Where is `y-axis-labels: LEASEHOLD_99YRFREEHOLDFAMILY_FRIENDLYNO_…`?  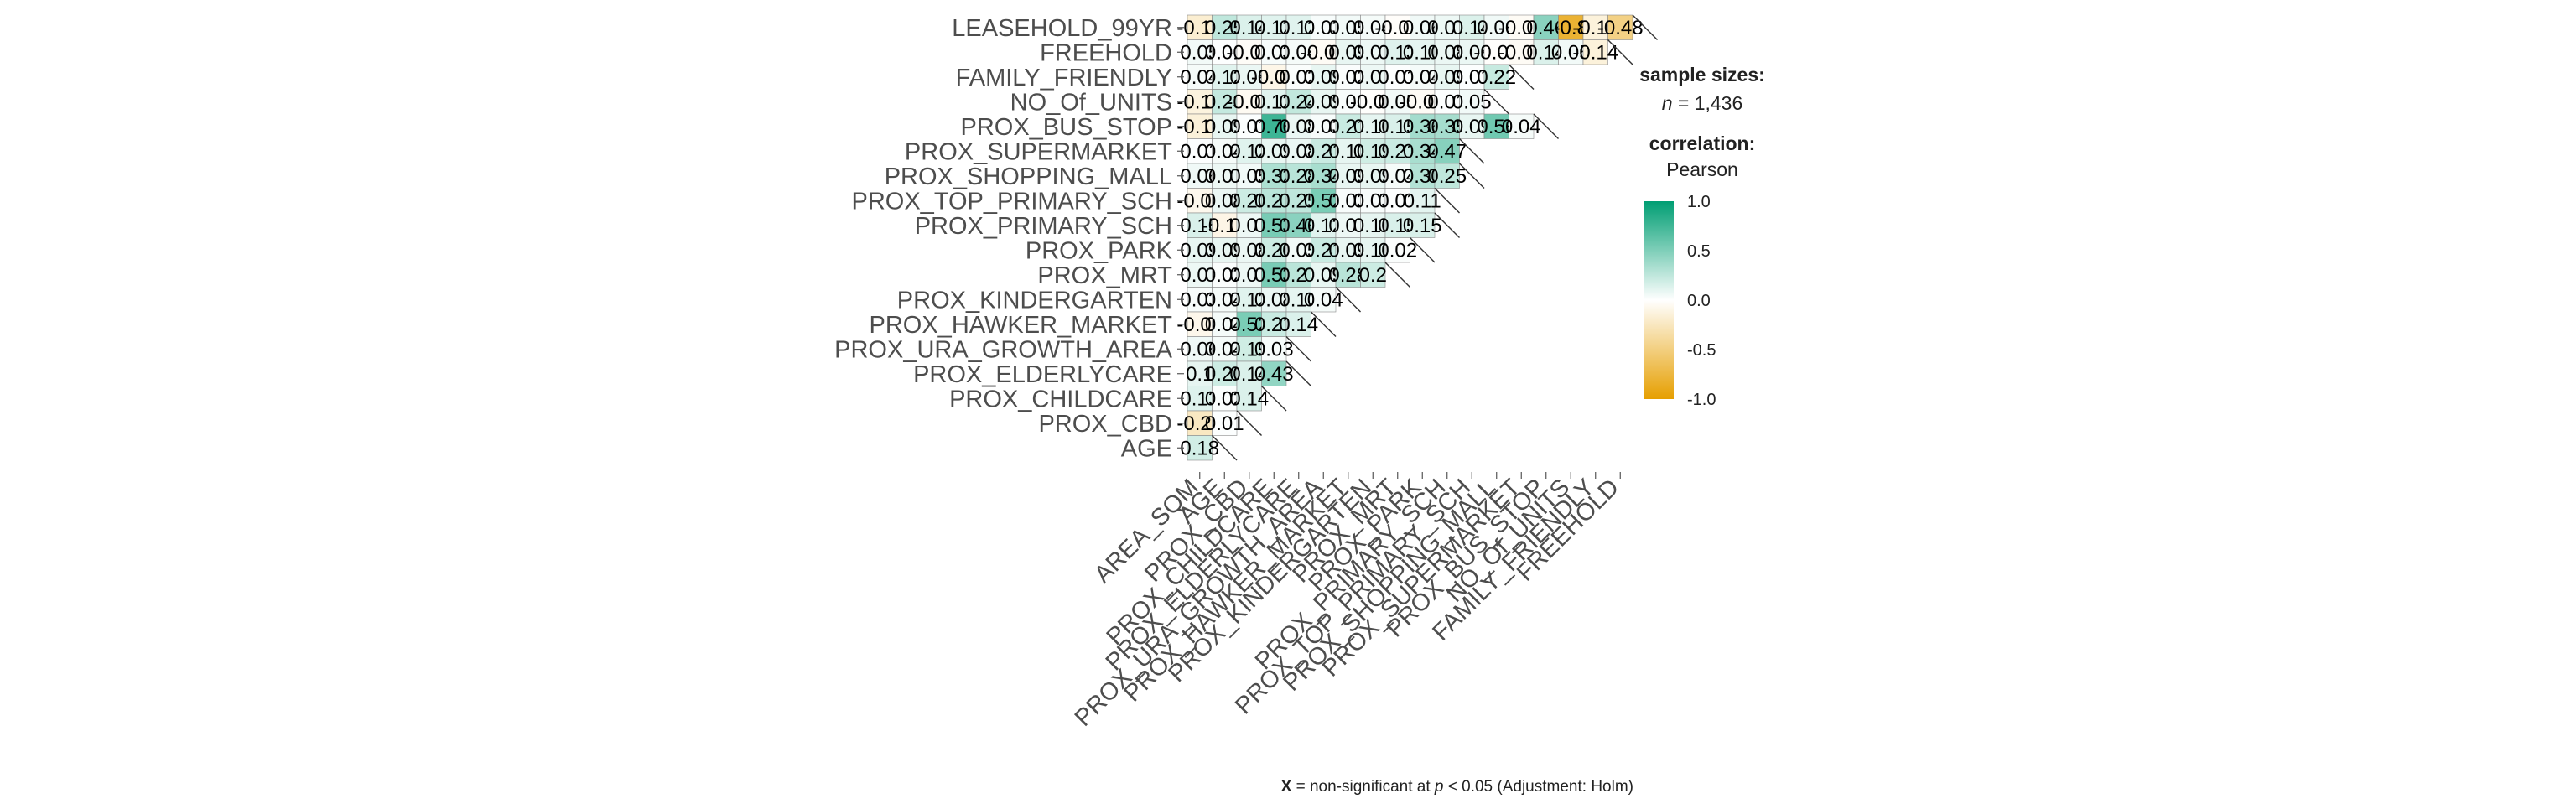
y-axis-labels: LEASEHOLD_99YRFREEHOLDFAMILY_FRIENDLYNO_… is located at coordinates (1009, 238).